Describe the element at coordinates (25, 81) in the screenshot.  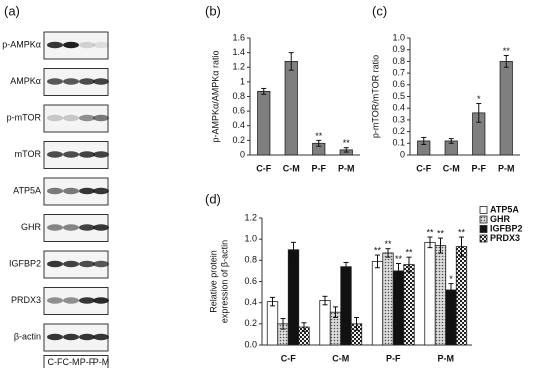
I see `blot-row-label: AMPKα` at that location.